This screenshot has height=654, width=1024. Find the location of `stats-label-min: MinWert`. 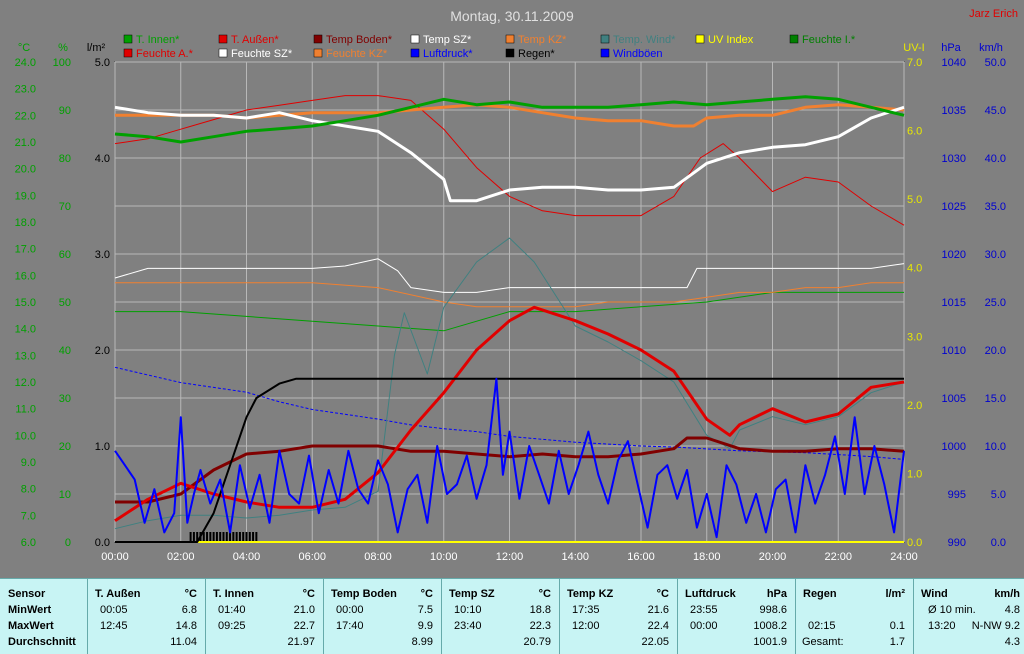

stats-label-min: MinWert is located at coordinates (30, 610).